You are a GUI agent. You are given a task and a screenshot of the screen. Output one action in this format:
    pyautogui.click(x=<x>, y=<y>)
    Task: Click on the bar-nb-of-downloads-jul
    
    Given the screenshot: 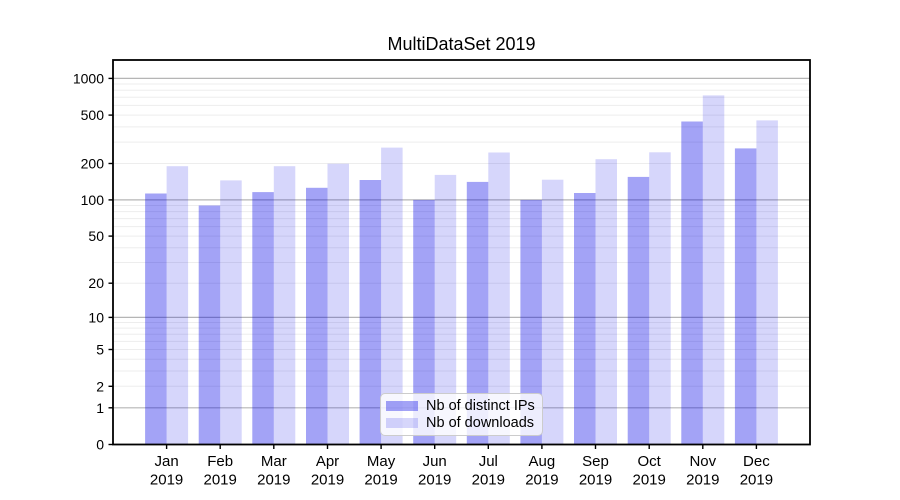 What is the action you would take?
    pyautogui.click(x=499, y=298)
    